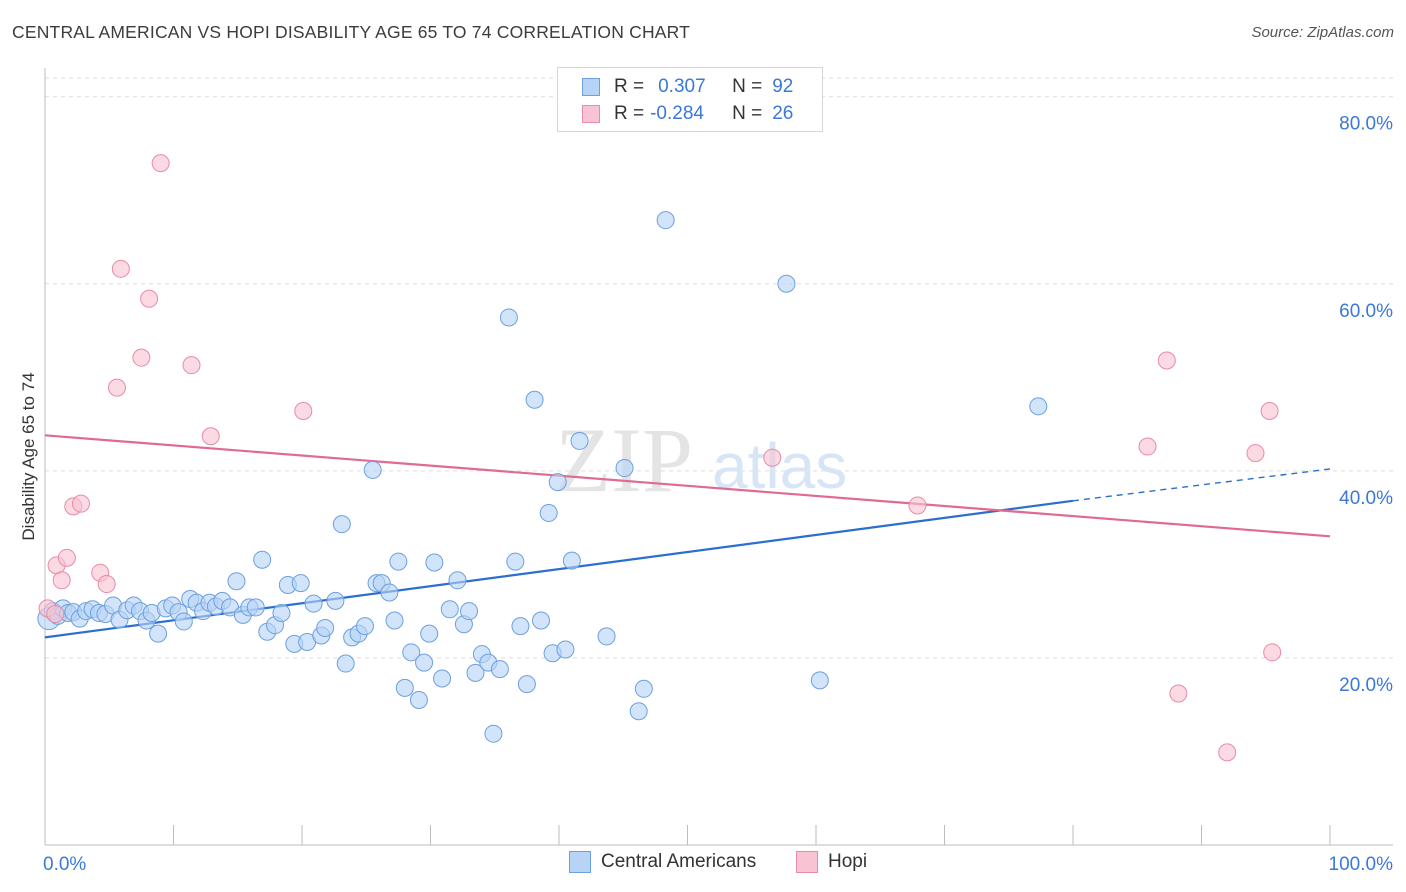 The height and width of the screenshot is (892, 1406). Describe the element at coordinates (1366, 311) in the screenshot. I see `y-tick-label: 60.0%` at that location.